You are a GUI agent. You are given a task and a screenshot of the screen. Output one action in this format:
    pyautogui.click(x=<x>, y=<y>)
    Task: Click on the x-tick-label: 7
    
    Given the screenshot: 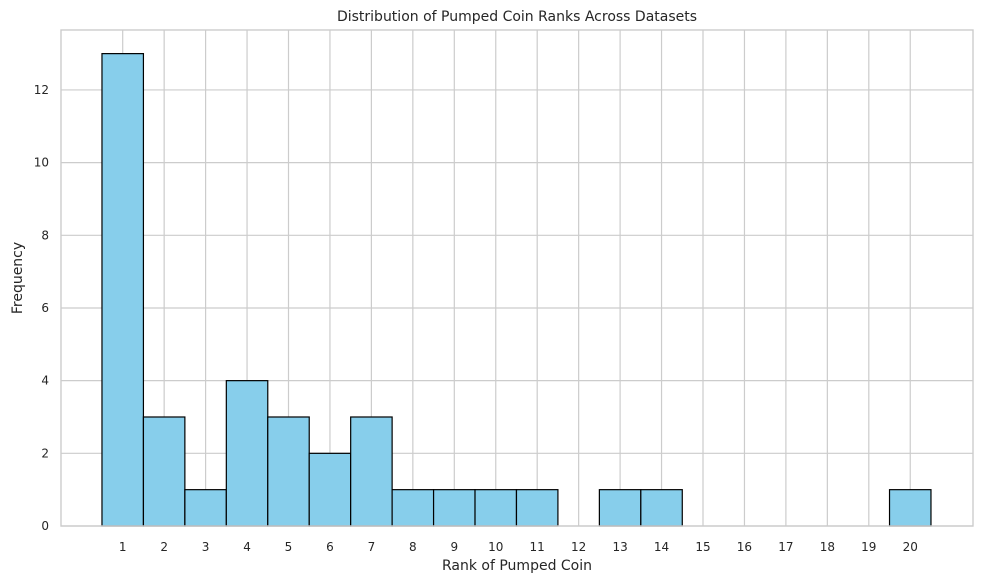 What is the action you would take?
    pyautogui.click(x=372, y=547)
    